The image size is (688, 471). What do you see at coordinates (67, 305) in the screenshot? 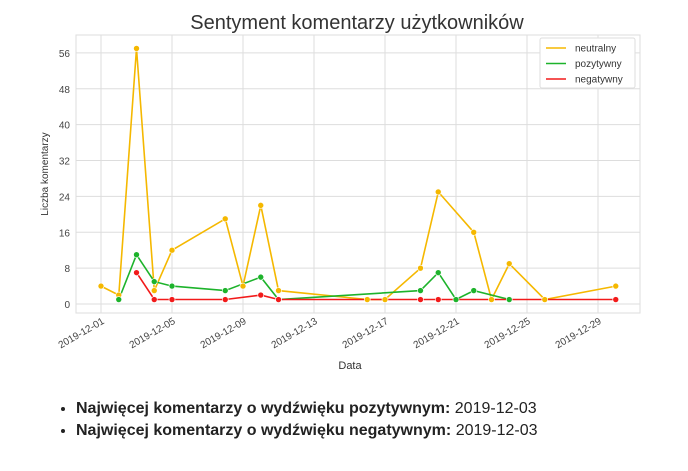
I see `y-tick-label: 0` at bounding box center [67, 305].